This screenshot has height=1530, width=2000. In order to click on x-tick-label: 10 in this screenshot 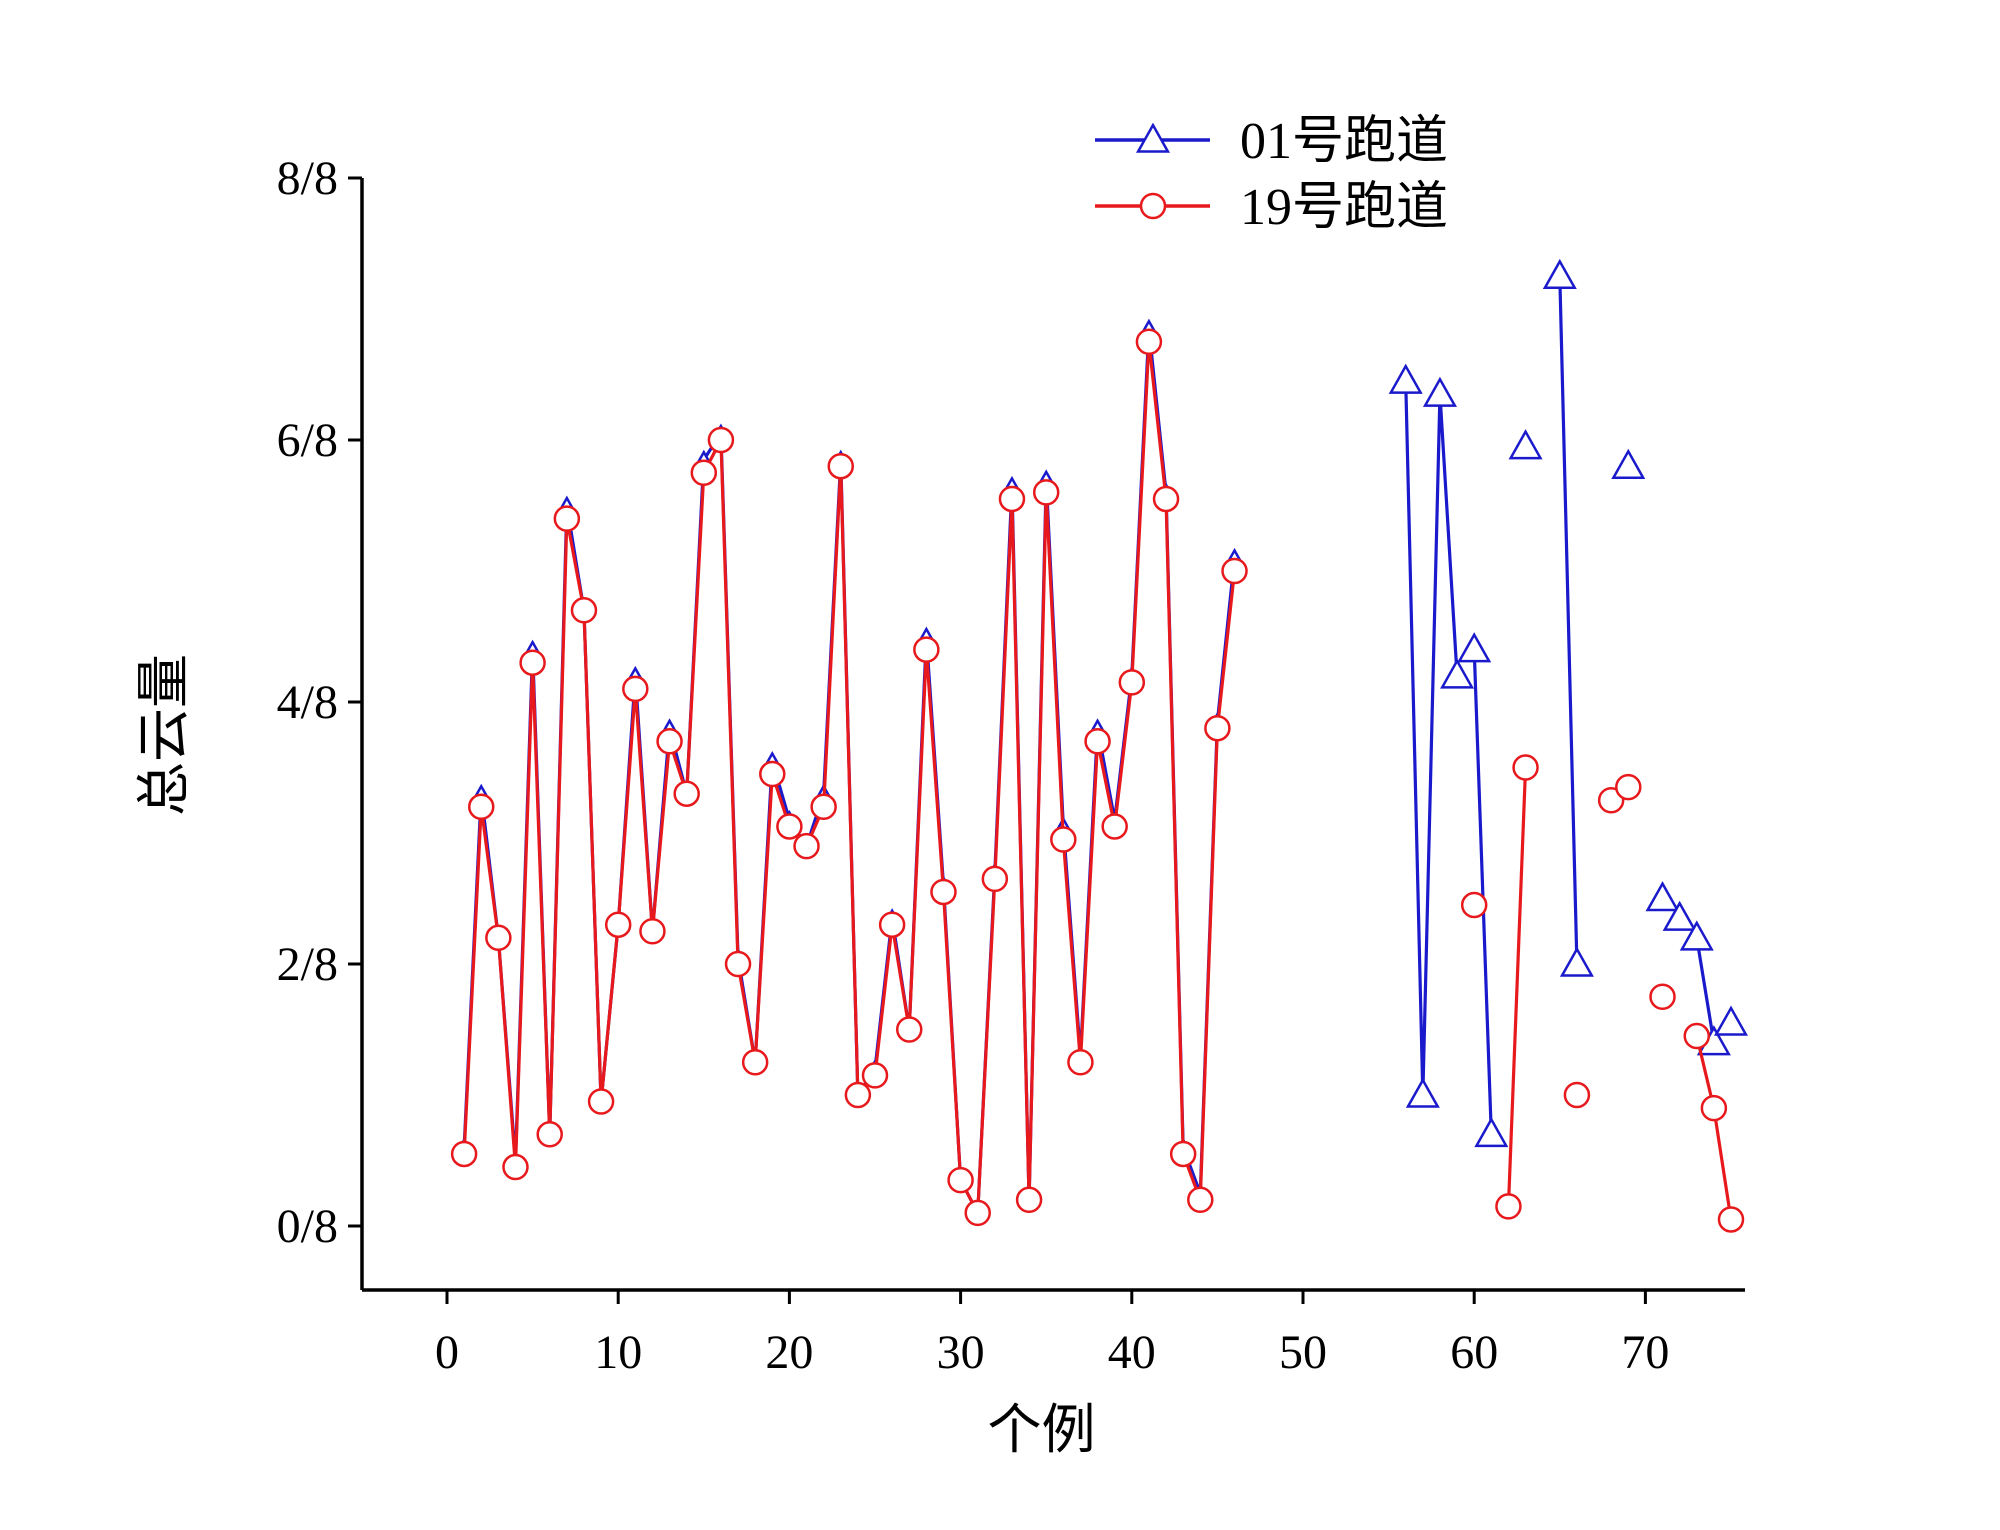, I will do `click(618, 1352)`.